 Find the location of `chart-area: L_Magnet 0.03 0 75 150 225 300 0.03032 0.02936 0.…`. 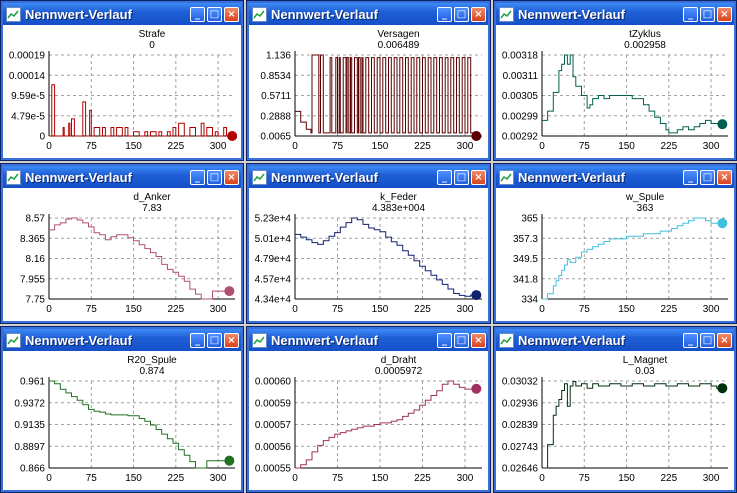

chart-area: L_Magnet 0.03 0 75 150 225 300 0.03032 0.02936 0.… is located at coordinates (615, 420).